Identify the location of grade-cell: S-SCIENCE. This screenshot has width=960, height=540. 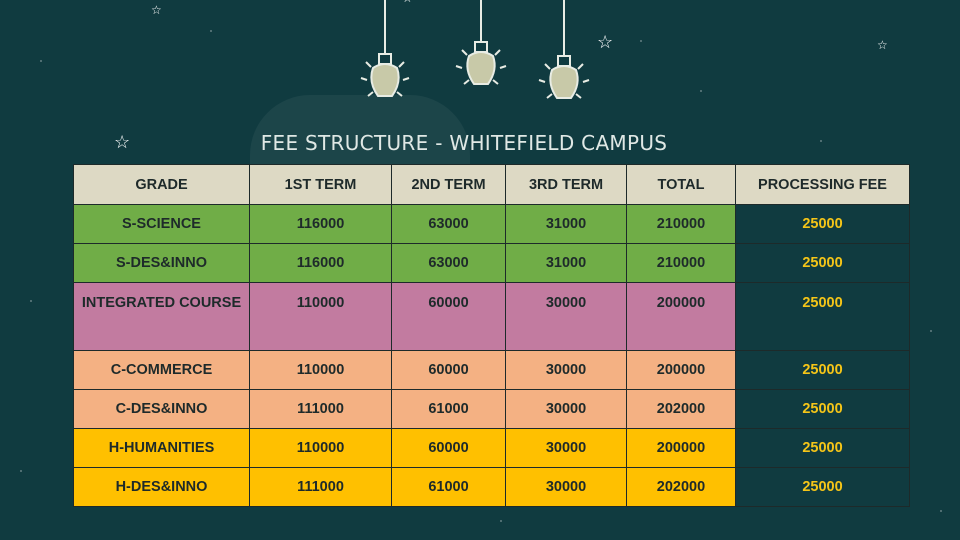
(161, 224).